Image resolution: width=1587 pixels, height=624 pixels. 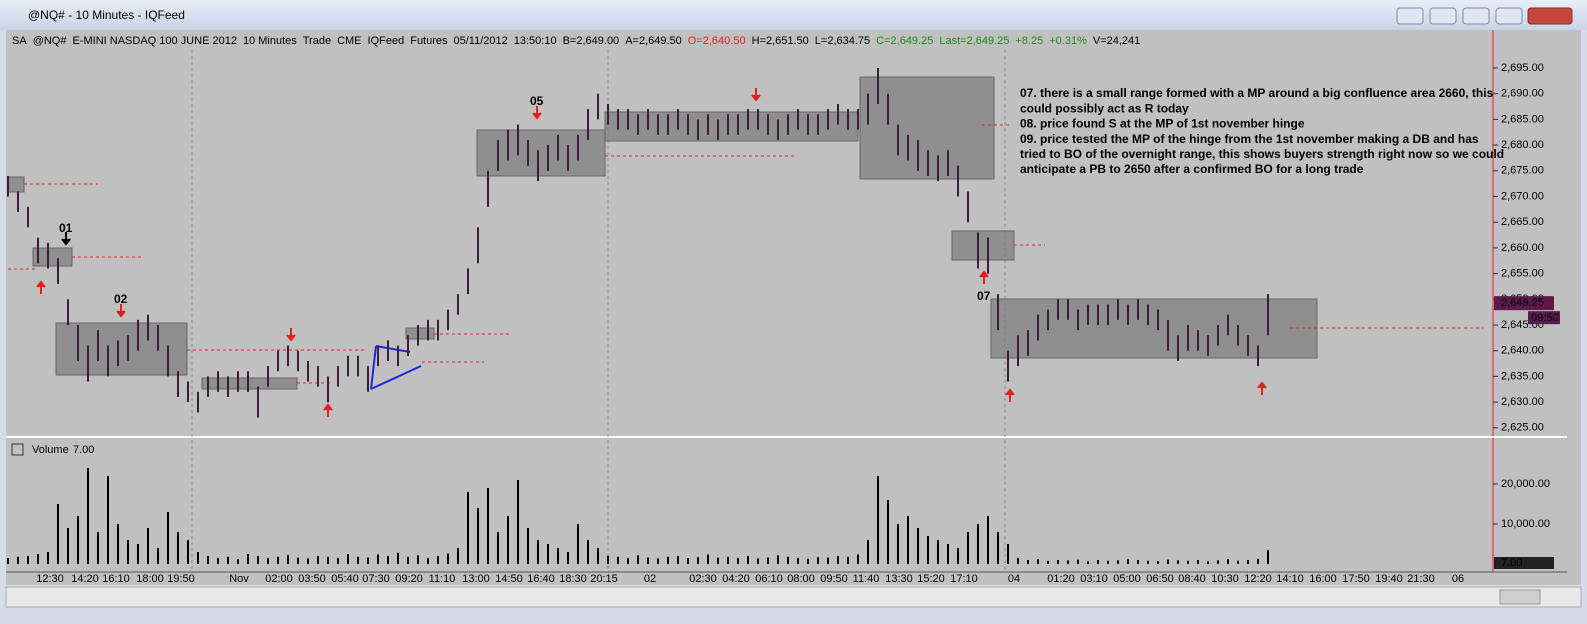 What do you see at coordinates (349, 41) in the screenshot?
I see `toolbar-item: CME` at bounding box center [349, 41].